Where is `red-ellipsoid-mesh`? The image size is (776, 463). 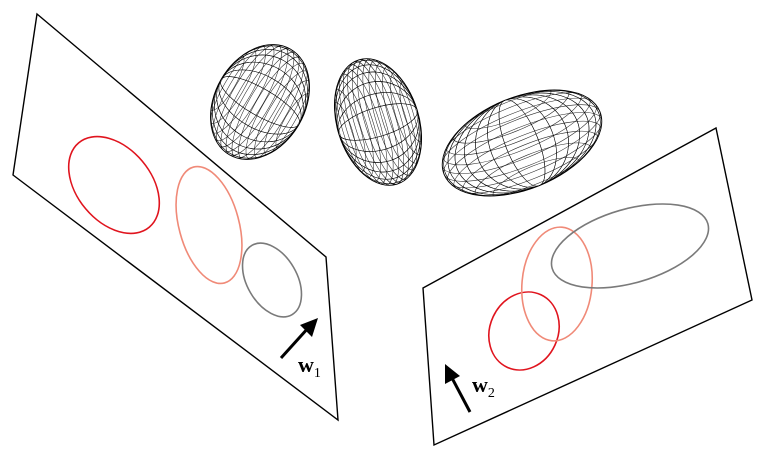
red-ellipsoid-mesh is located at coordinates (260, 102).